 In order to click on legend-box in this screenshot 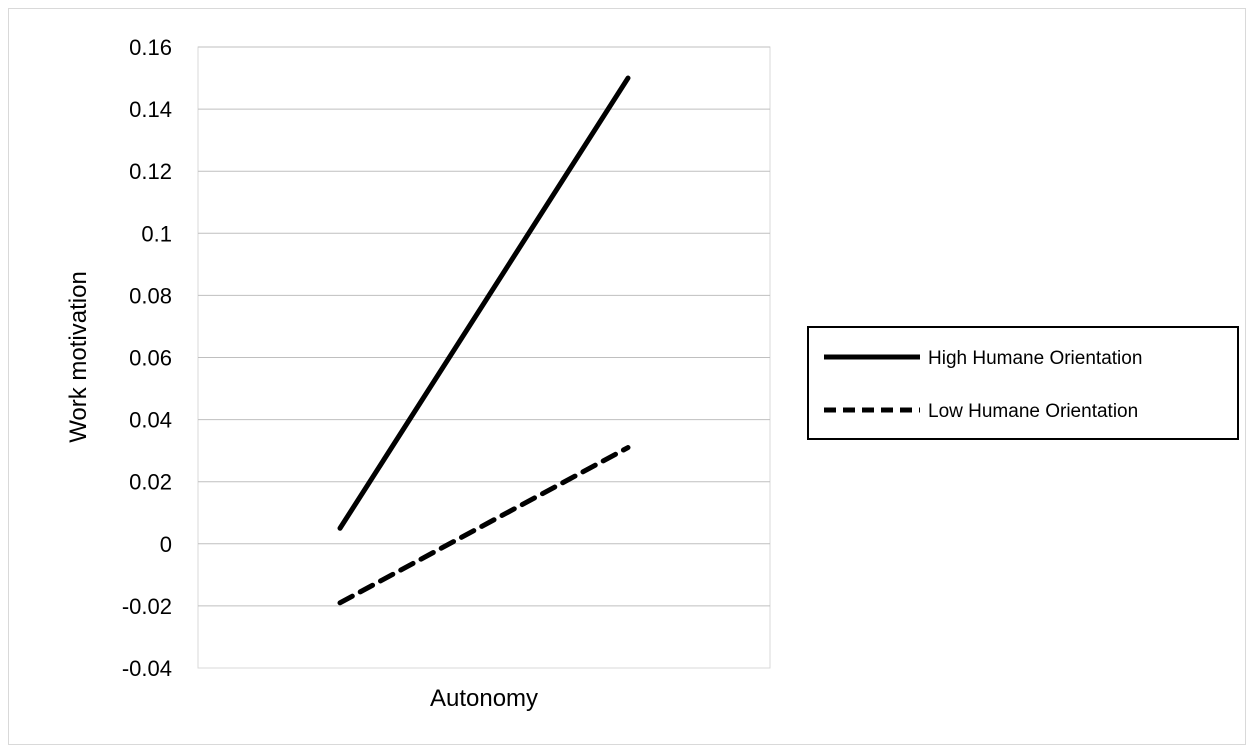, I will do `click(1023, 383)`.